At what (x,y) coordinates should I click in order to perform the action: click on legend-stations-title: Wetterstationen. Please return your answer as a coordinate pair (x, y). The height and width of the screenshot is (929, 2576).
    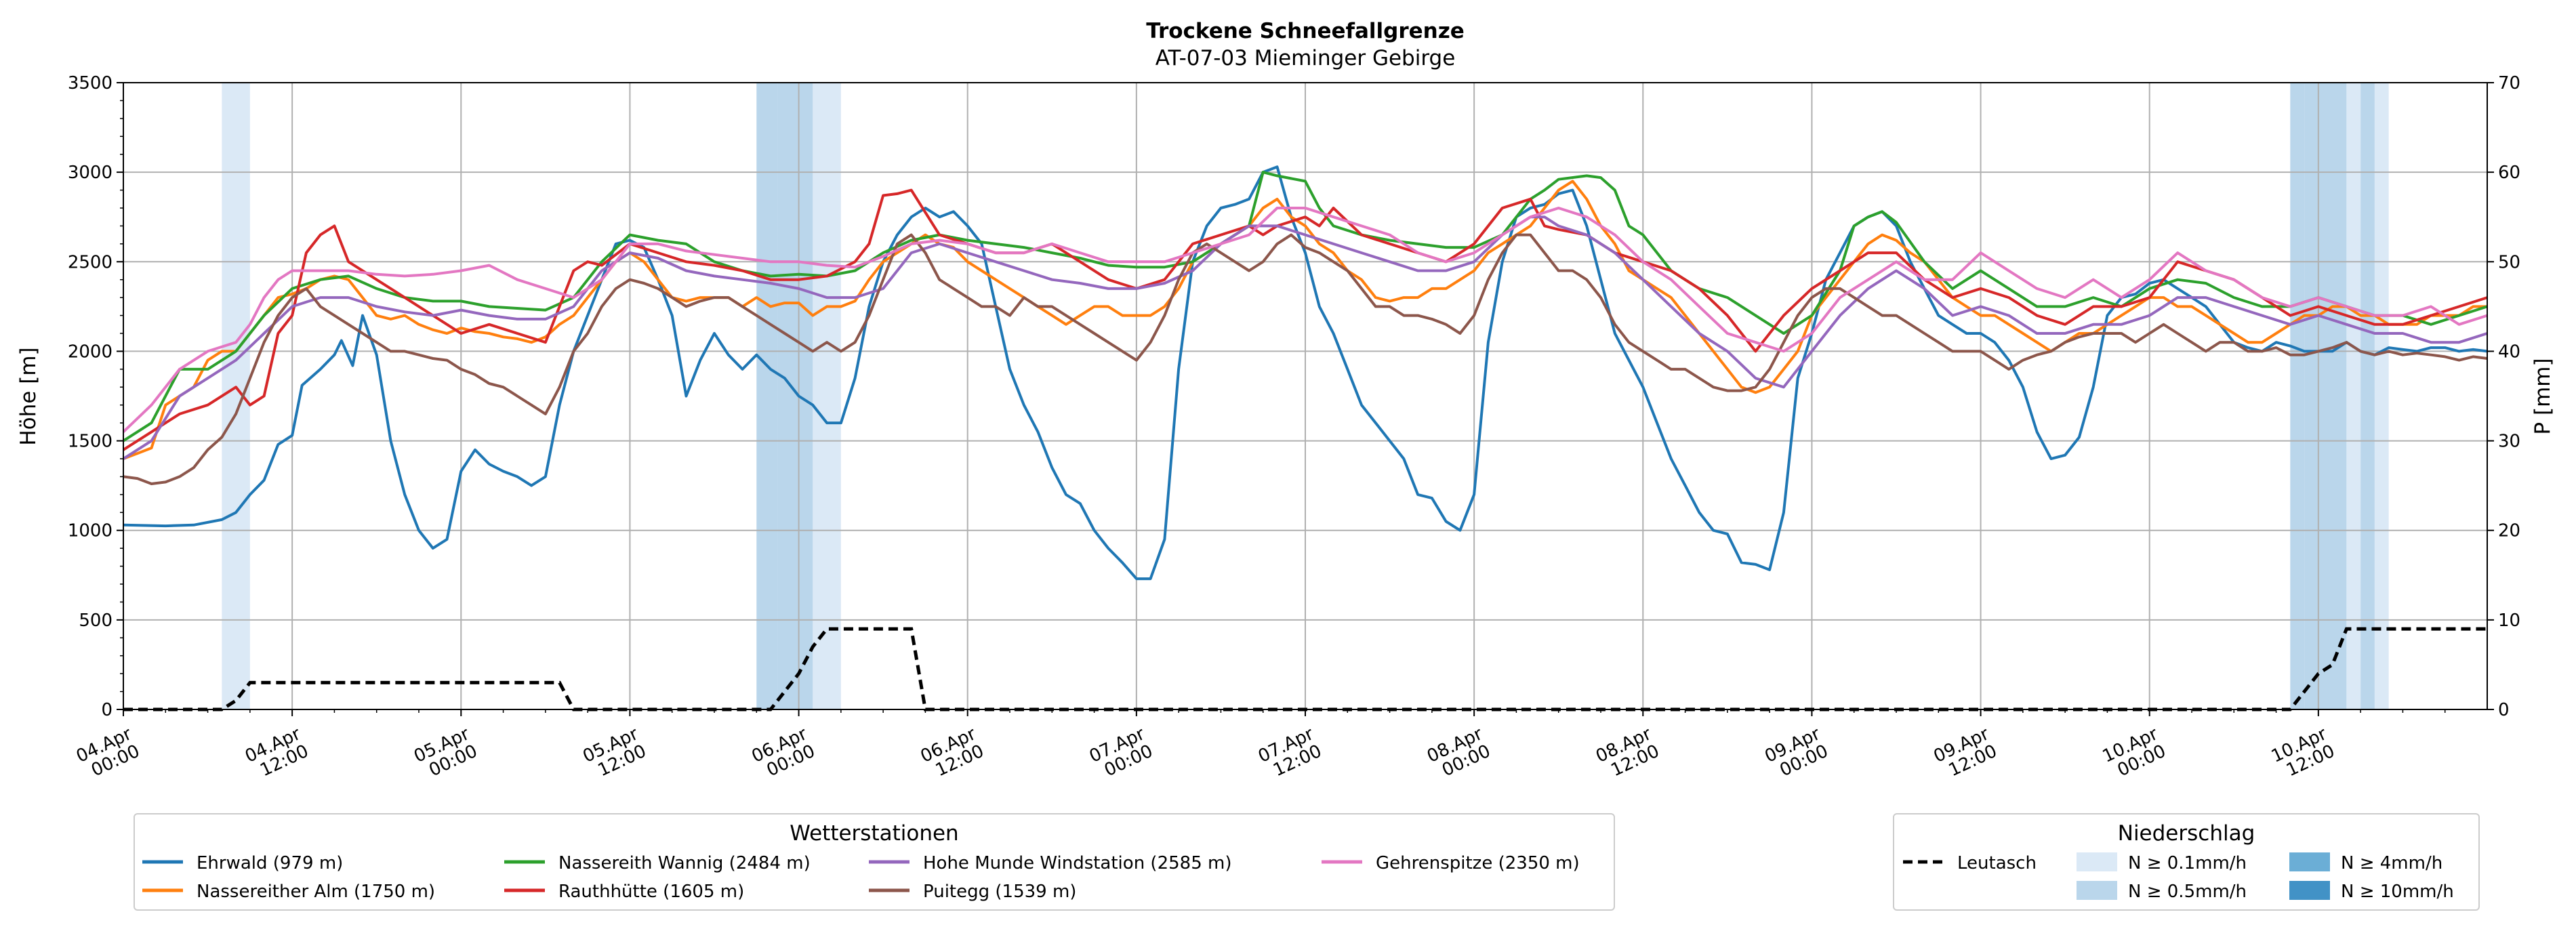
    Looking at the image, I should click on (874, 833).